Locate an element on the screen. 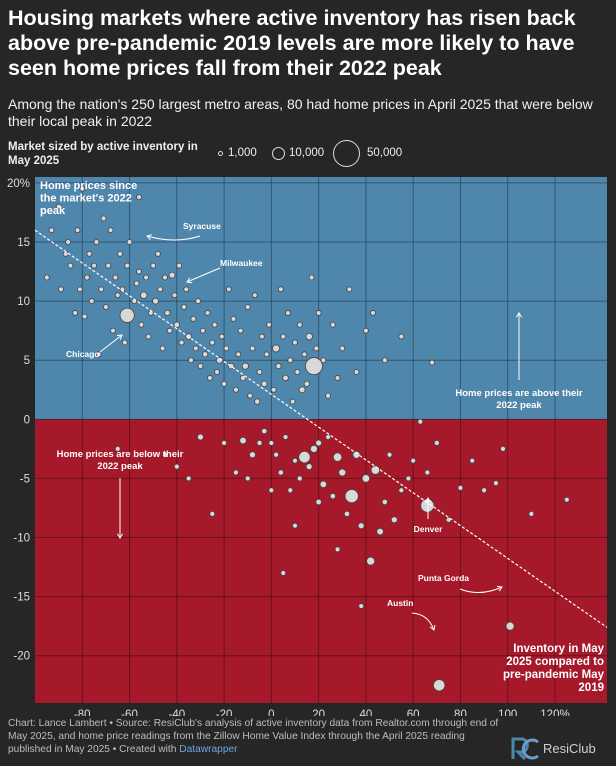 This screenshot has width=616, height=766. y-tick-label: -10 is located at coordinates (21, 539).